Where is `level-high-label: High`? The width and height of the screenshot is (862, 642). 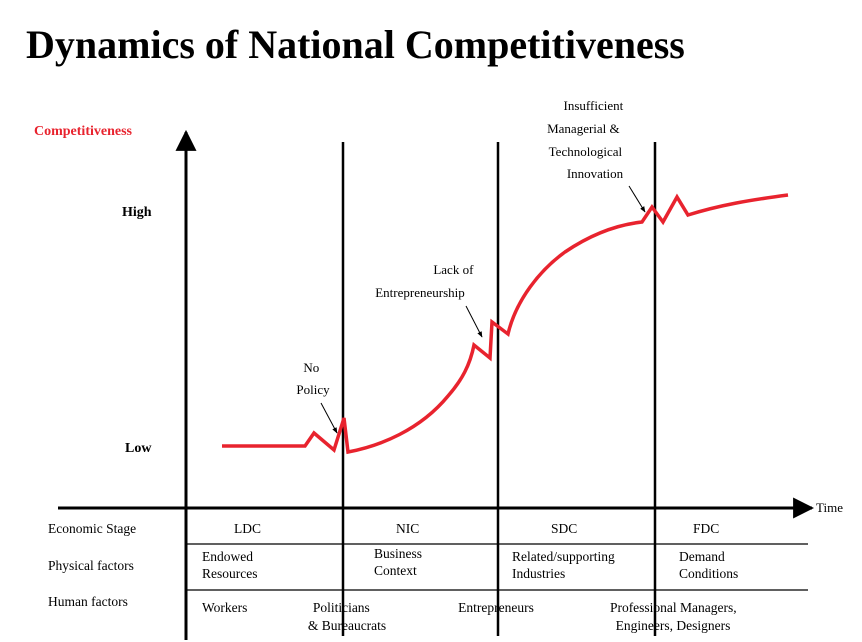 level-high-label: High is located at coordinates (137, 212).